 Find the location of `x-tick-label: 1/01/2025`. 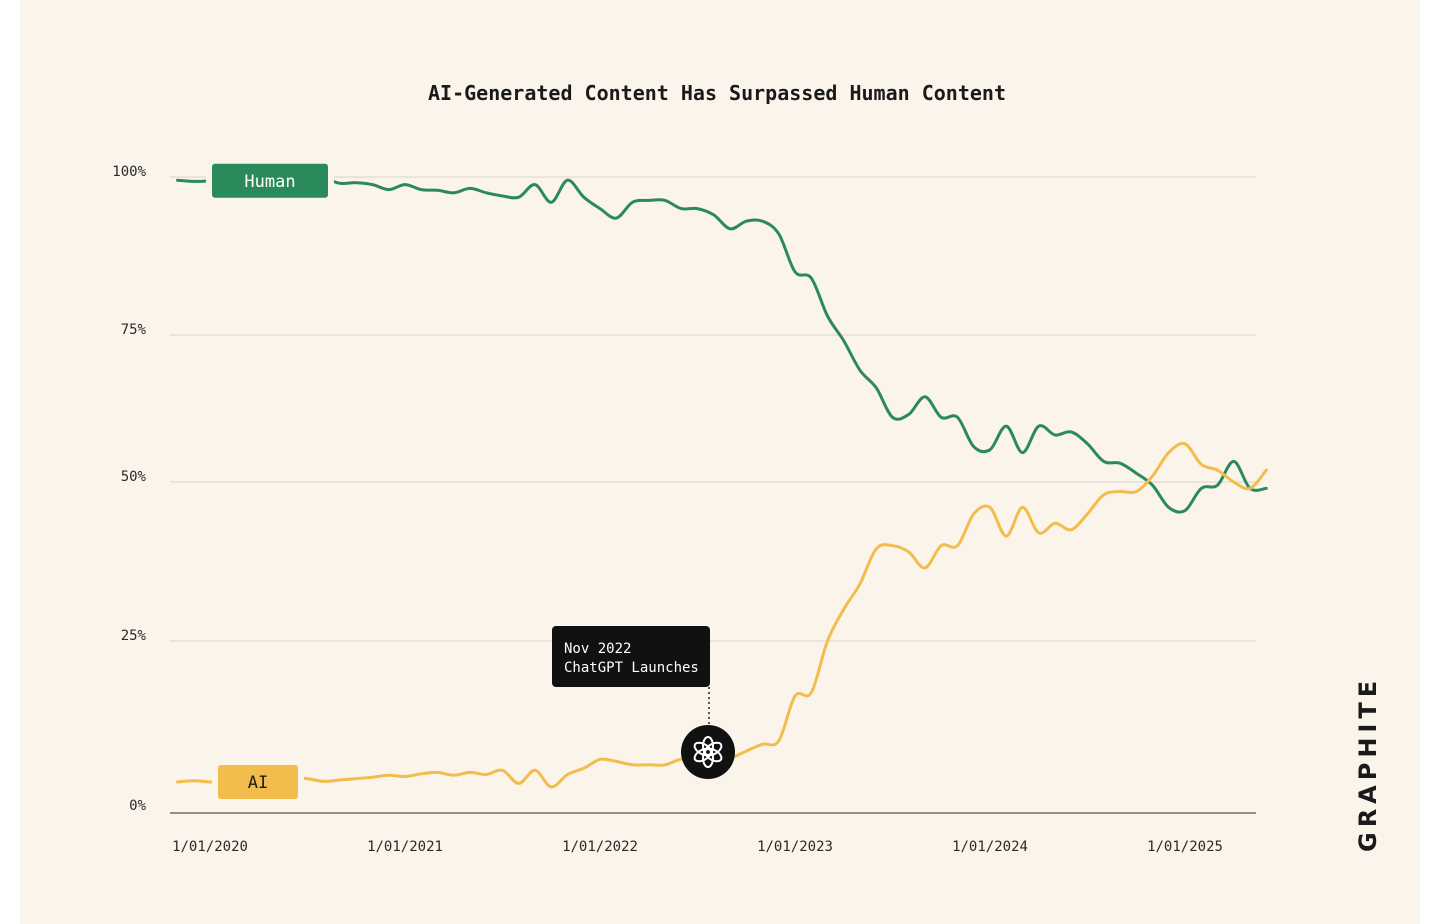

x-tick-label: 1/01/2025 is located at coordinates (1185, 847).